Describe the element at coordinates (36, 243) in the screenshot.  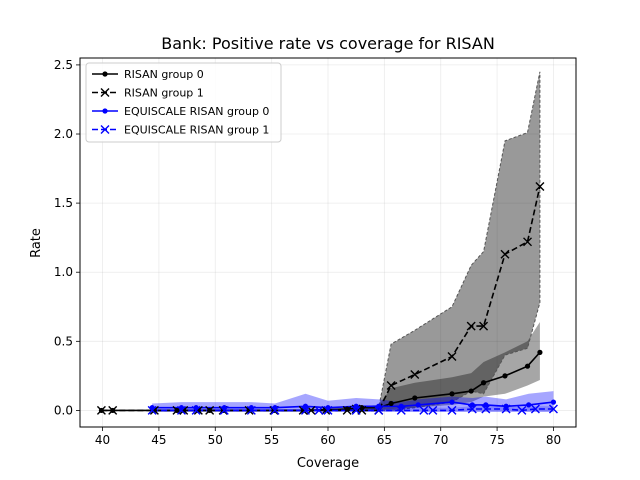
I see `y-axis-label: Rate` at that location.